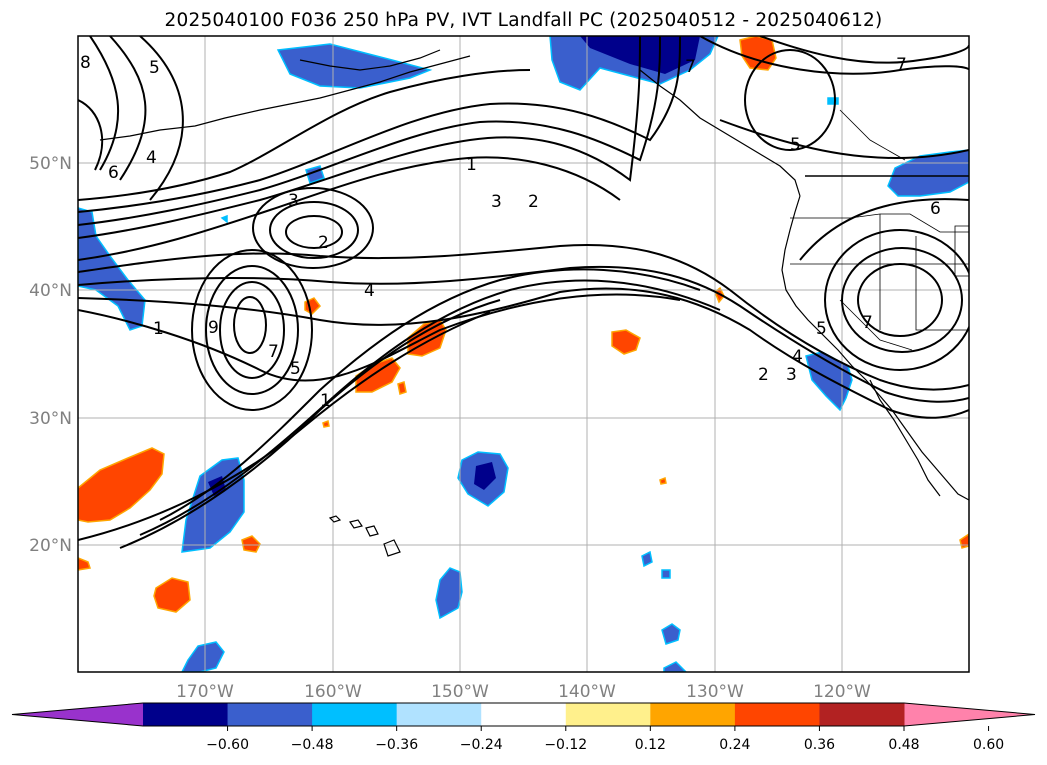 The height and width of the screenshot is (765, 1047). Describe the element at coordinates (333, 692) in the screenshot. I see `lon-label: 160°W` at that location.